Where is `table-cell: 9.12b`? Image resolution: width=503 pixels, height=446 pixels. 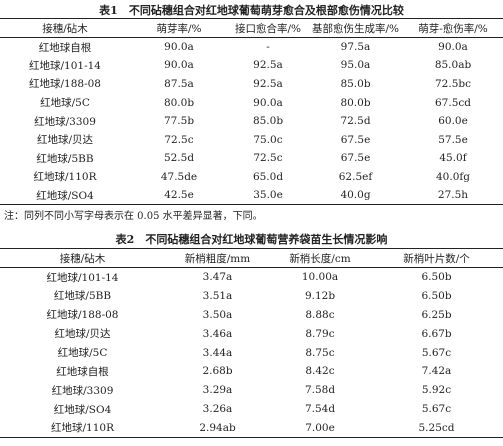 table-cell: 9.12b is located at coordinates (320, 295).